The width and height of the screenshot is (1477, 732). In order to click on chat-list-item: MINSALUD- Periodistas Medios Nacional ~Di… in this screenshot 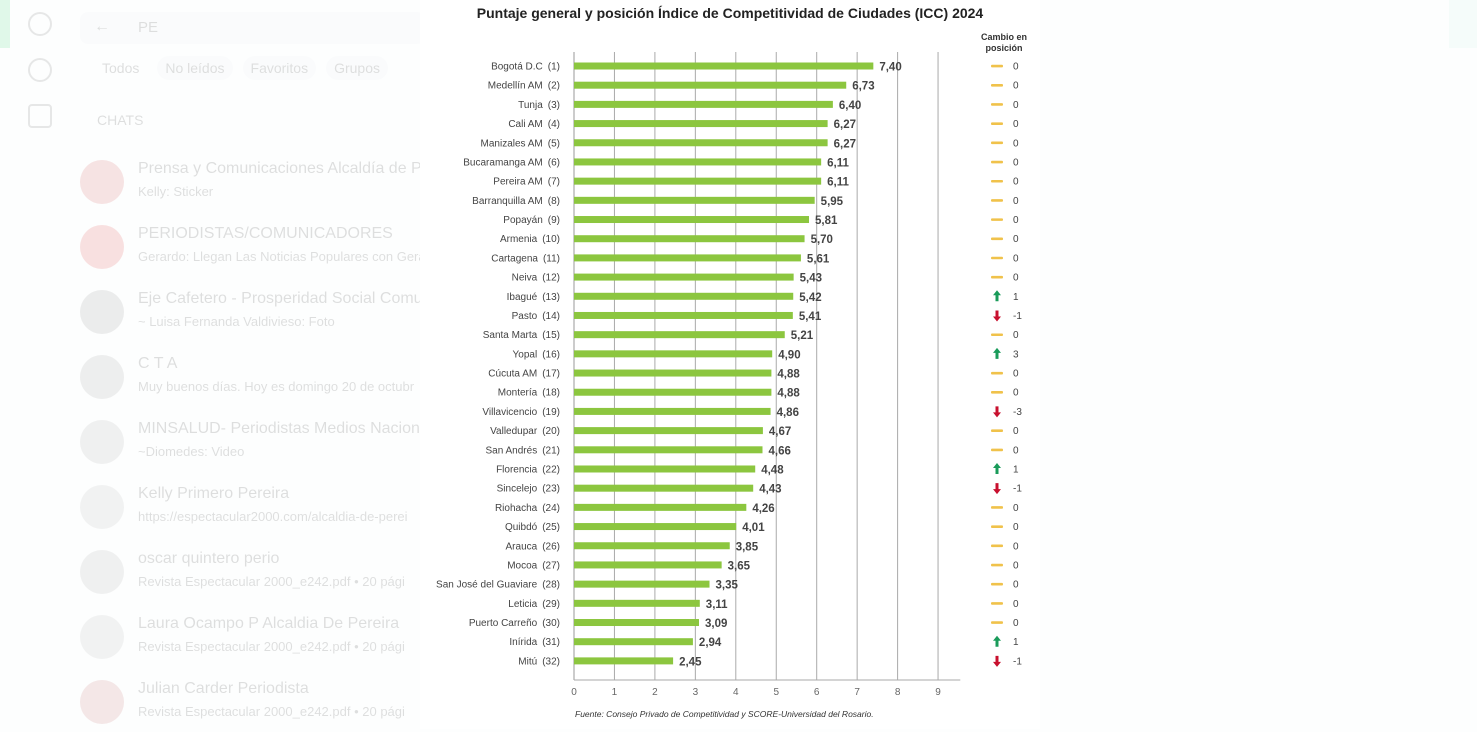, I will do `click(254, 442)`.